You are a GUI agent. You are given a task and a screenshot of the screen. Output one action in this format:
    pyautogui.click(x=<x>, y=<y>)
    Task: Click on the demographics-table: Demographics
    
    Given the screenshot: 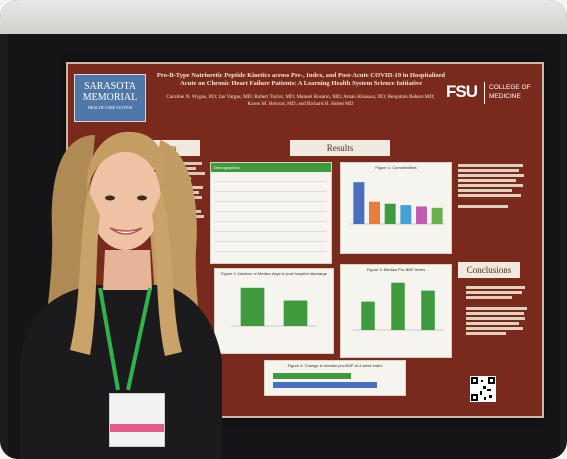 What is the action you would take?
    pyautogui.click(x=271, y=213)
    